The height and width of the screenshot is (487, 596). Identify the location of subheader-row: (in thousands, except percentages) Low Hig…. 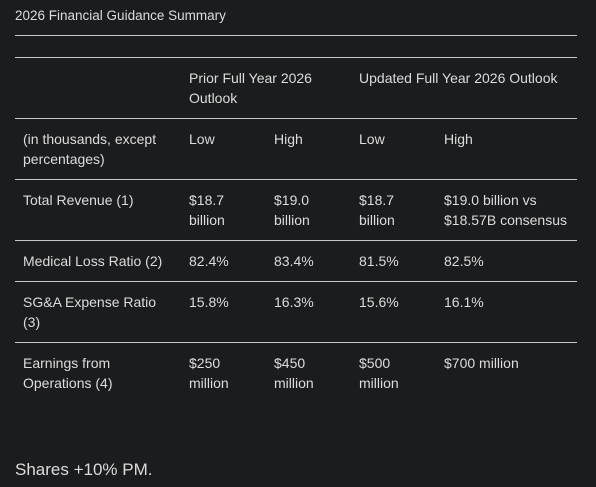
(296, 149).